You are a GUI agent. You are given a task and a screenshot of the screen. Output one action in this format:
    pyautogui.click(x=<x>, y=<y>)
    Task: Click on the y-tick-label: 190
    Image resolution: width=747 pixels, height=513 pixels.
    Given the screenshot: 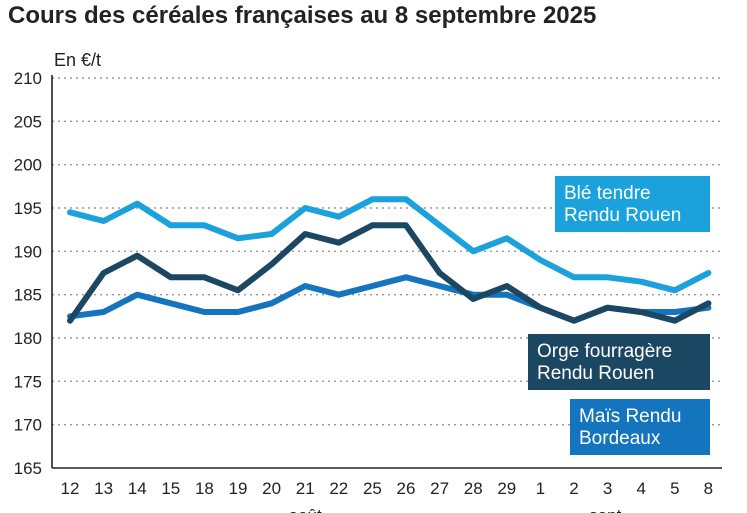 What is the action you would take?
    pyautogui.click(x=28, y=251)
    